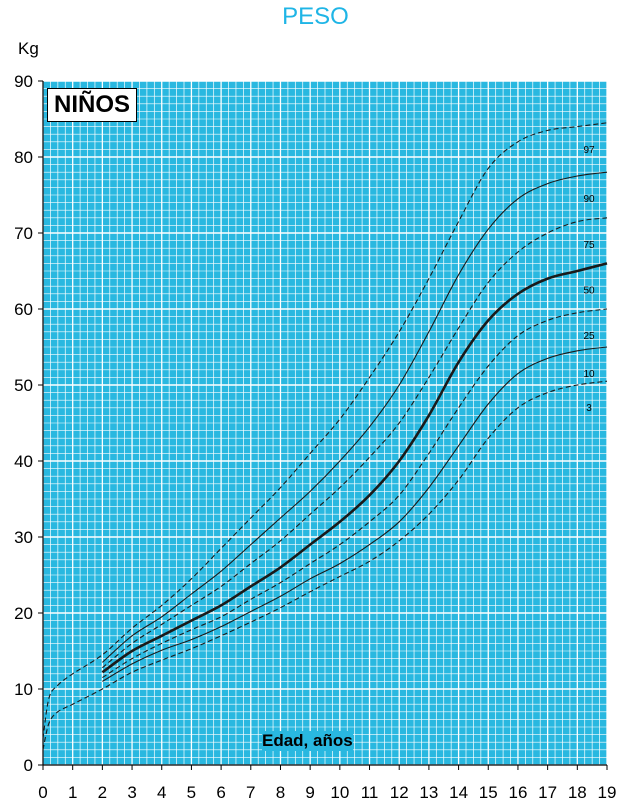  Describe the element at coordinates (28, 765) in the screenshot. I see `y-tick-label: 0` at that location.